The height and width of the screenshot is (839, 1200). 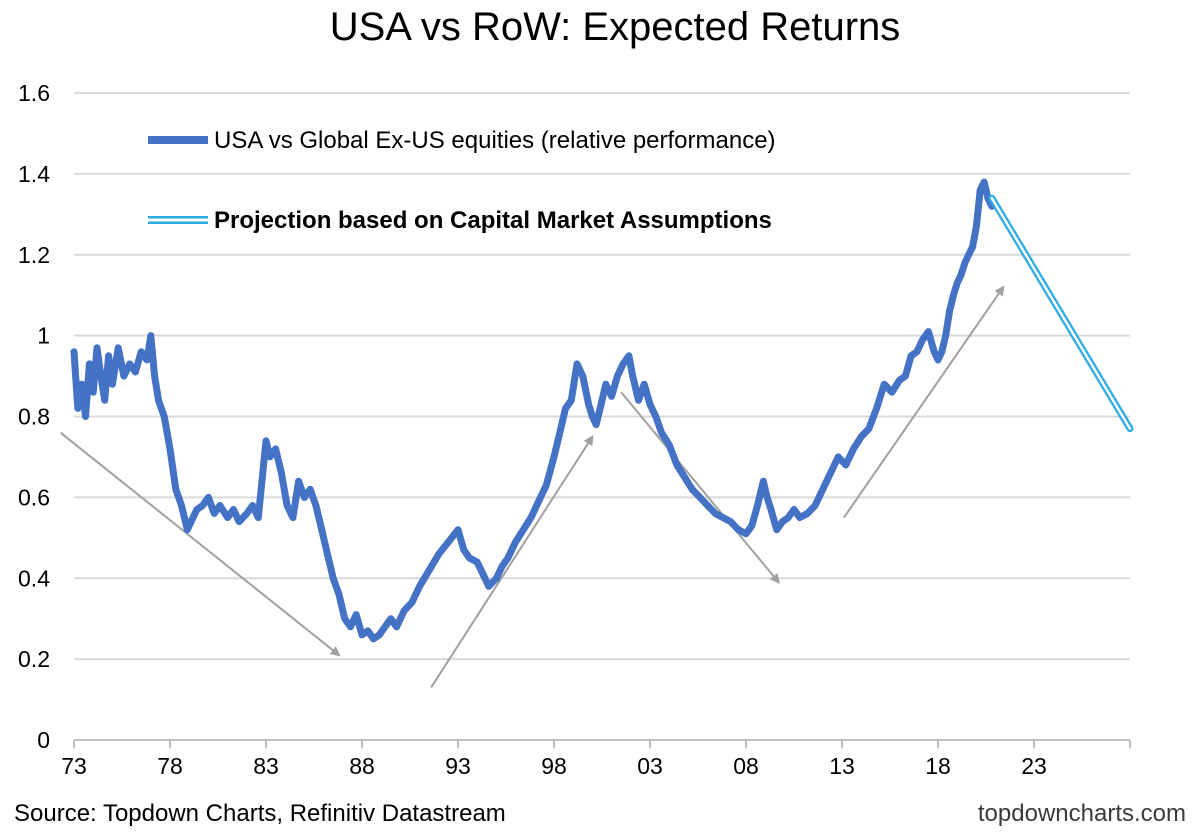 I want to click on y-tick-label: 1.6, so click(x=34, y=93).